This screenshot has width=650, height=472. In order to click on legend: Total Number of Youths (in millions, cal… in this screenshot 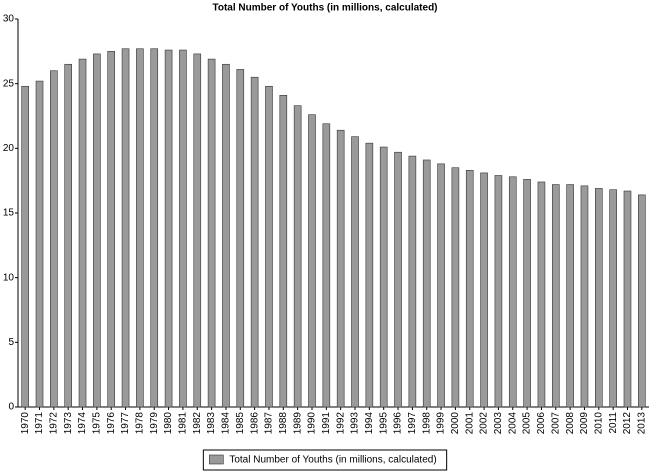, I will do `click(325, 460)`.